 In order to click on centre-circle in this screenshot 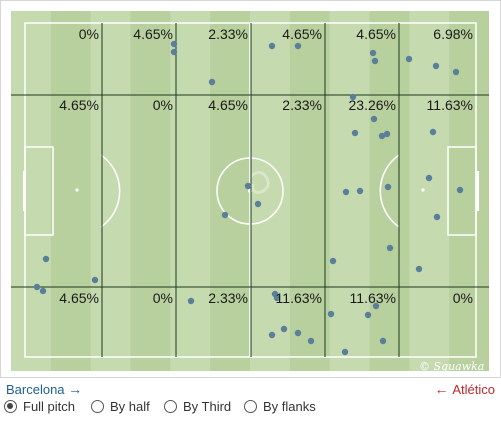, I will do `click(250, 191)`.